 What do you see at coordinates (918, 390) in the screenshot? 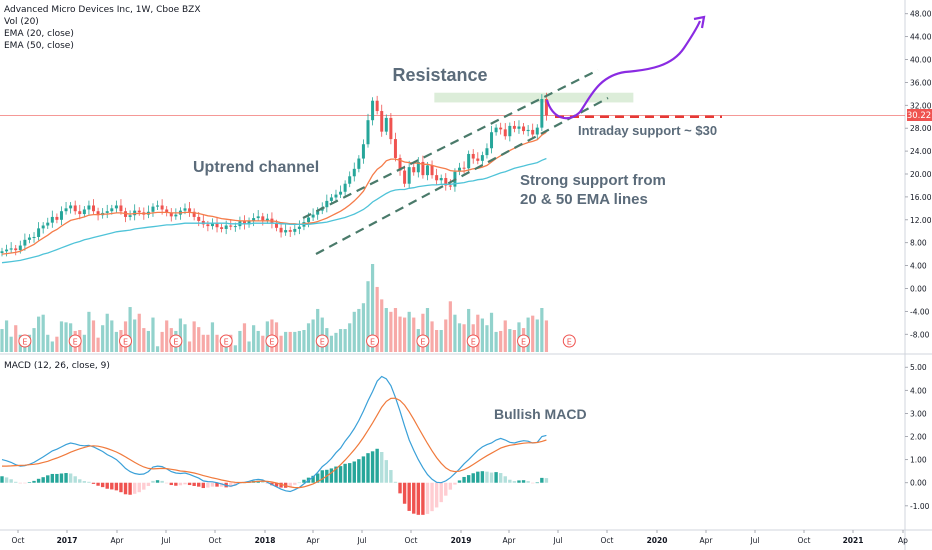
I see `macd-tick-label: 4.00` at bounding box center [918, 390].